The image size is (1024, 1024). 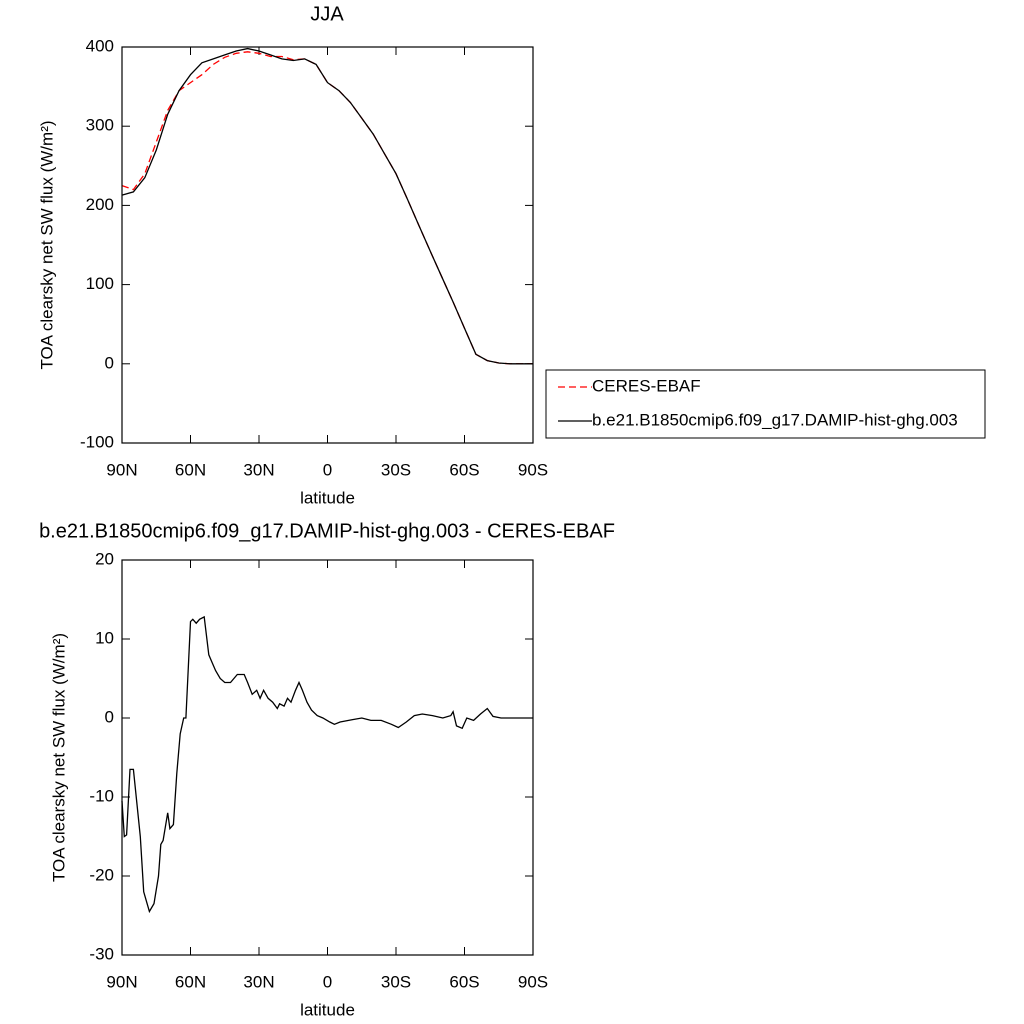 What do you see at coordinates (327, 14) in the screenshot?
I see `chart-title: JJA` at bounding box center [327, 14].